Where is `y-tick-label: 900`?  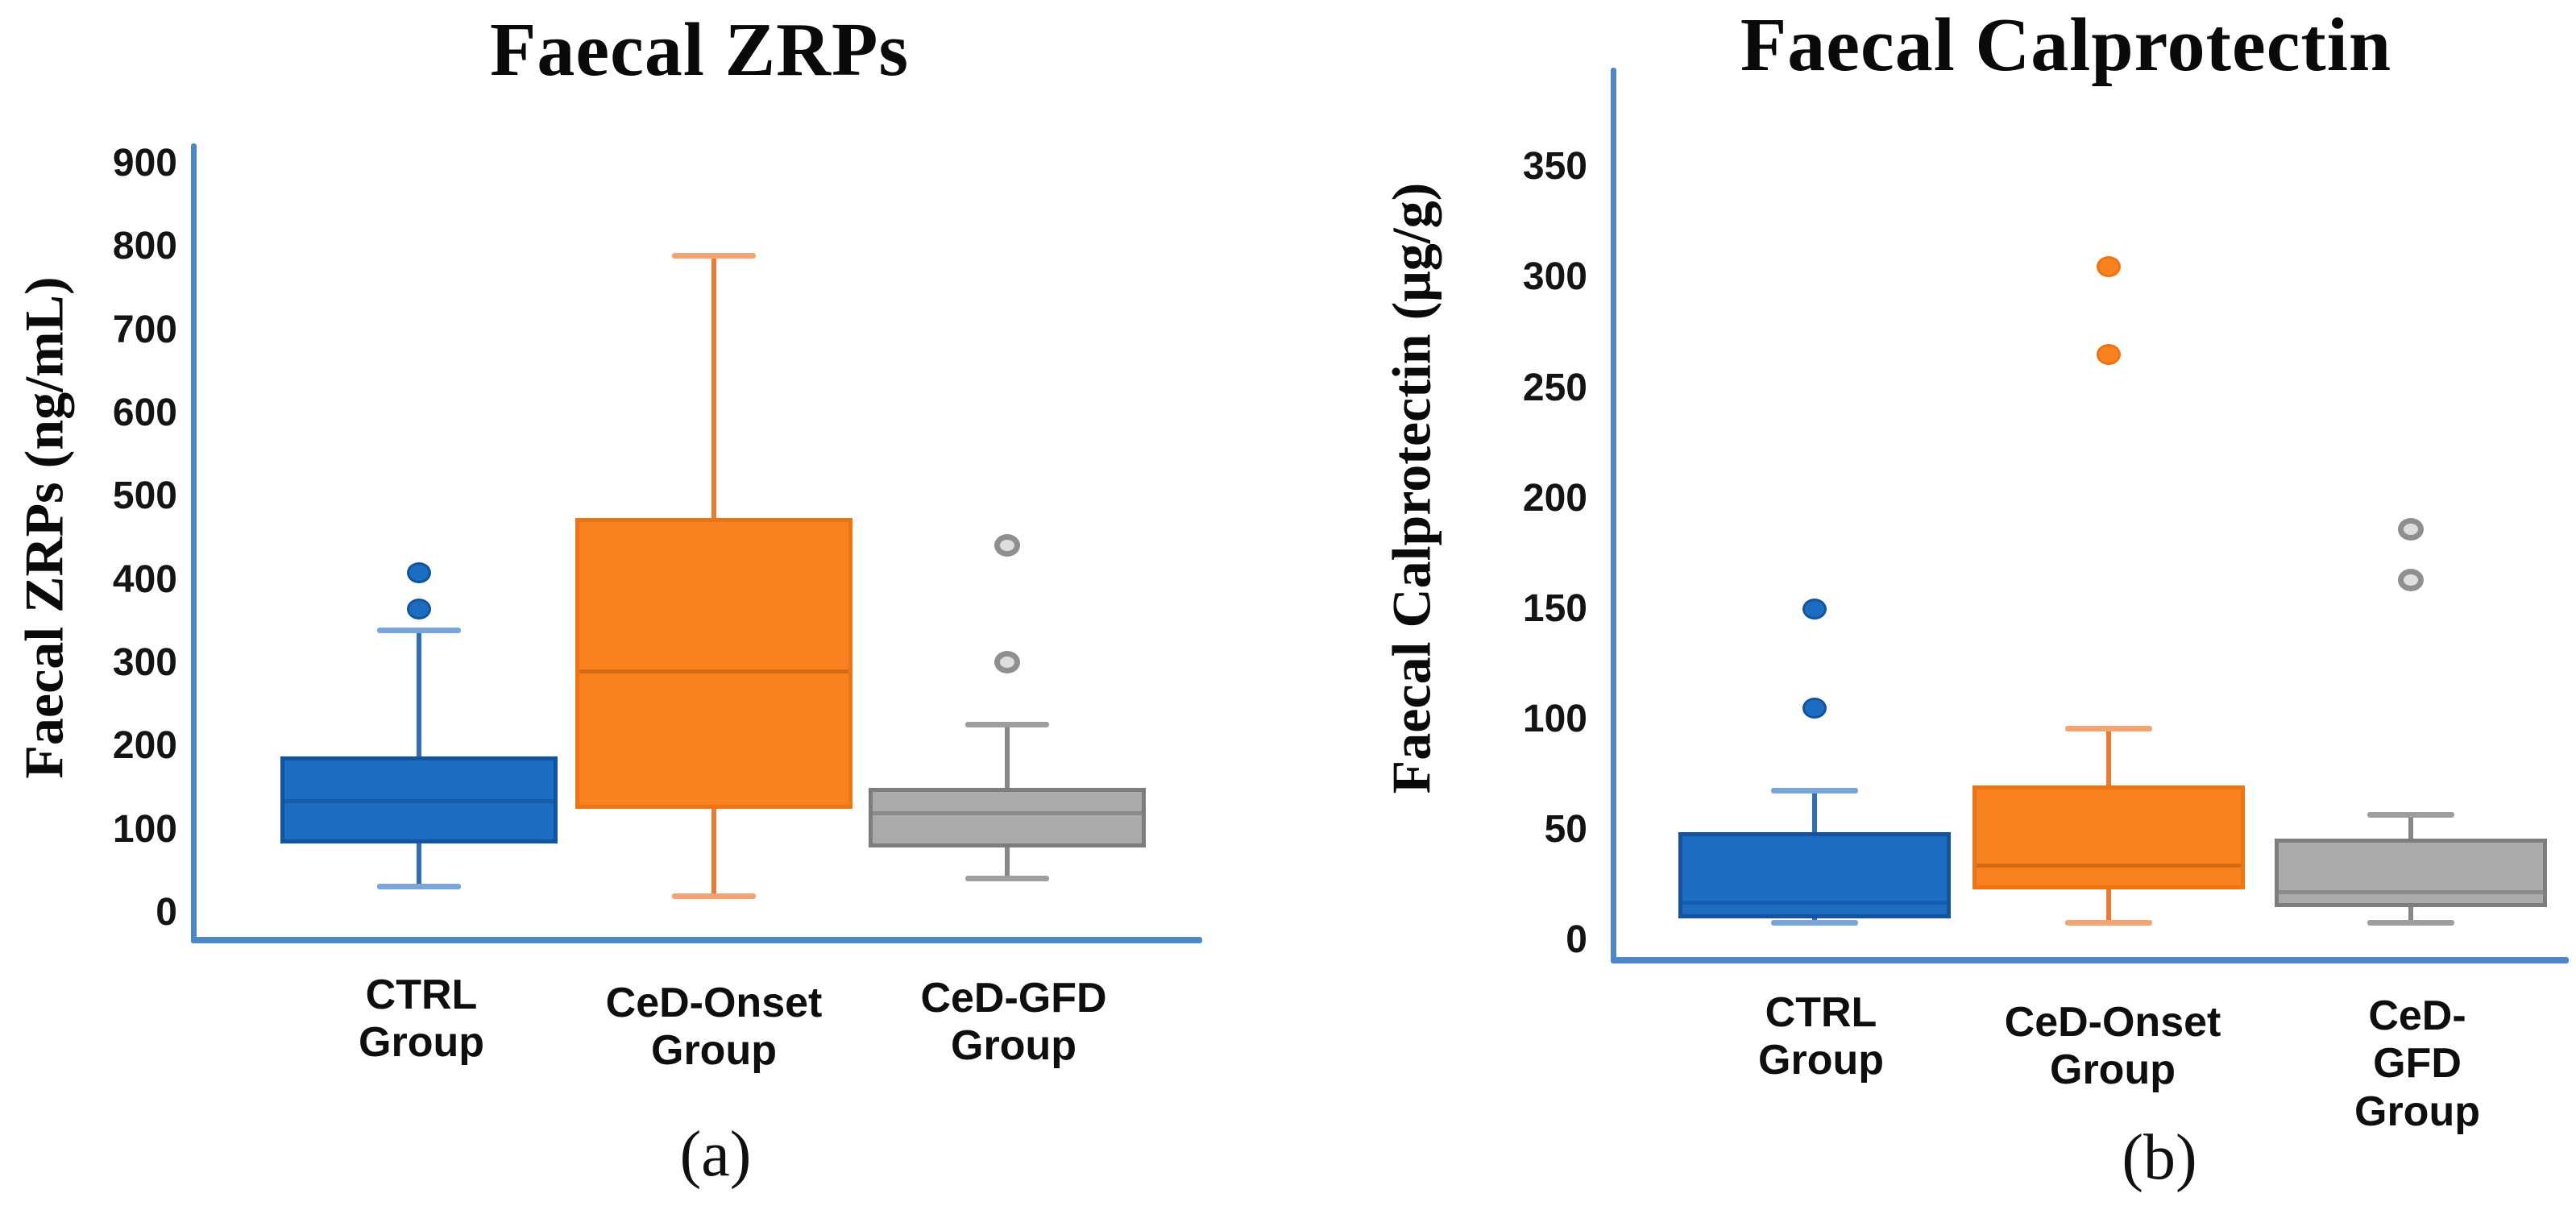 y-tick-label: 900 is located at coordinates (144, 163).